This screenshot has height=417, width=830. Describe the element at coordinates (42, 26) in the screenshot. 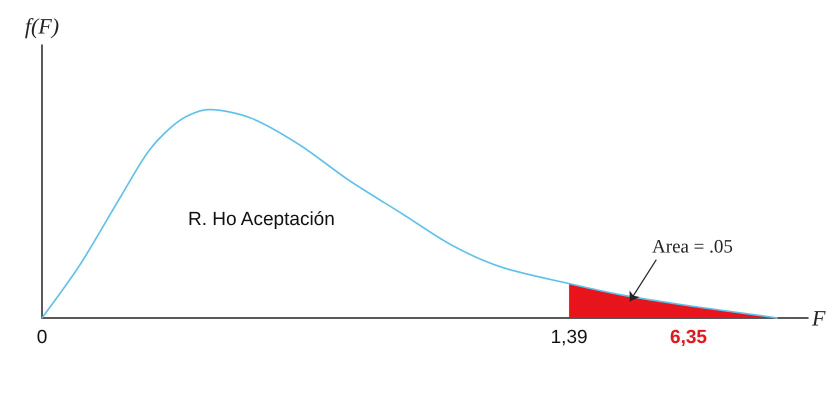

I see `y-axis-title: f(F)` at that location.